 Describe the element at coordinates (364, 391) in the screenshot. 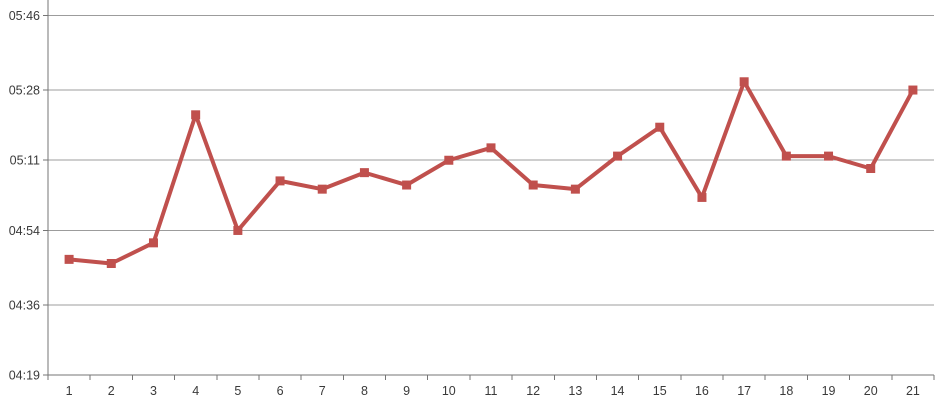

I see `x-axis-tick-label: 8` at that location.